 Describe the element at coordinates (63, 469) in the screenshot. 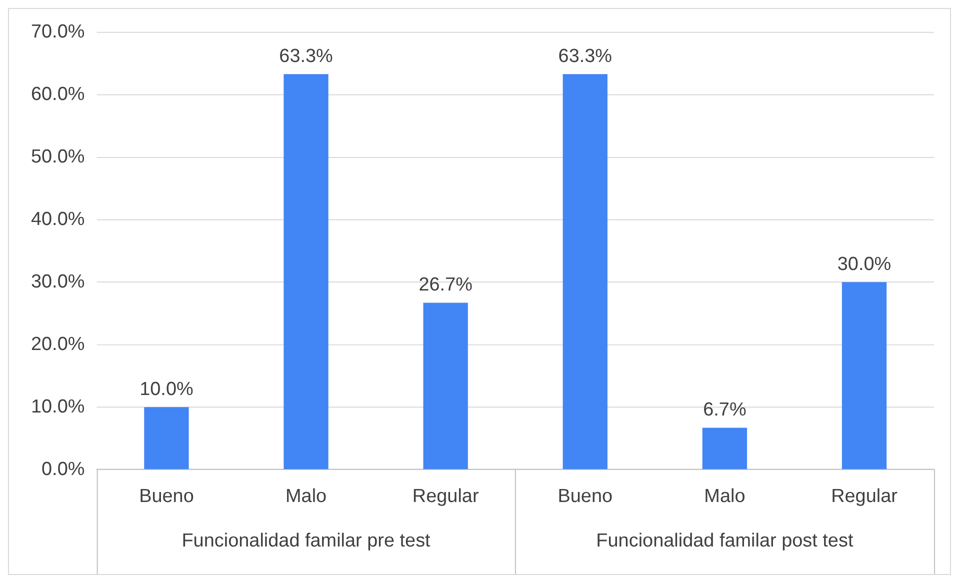

I see `y-tick-label: 0.0%` at that location.